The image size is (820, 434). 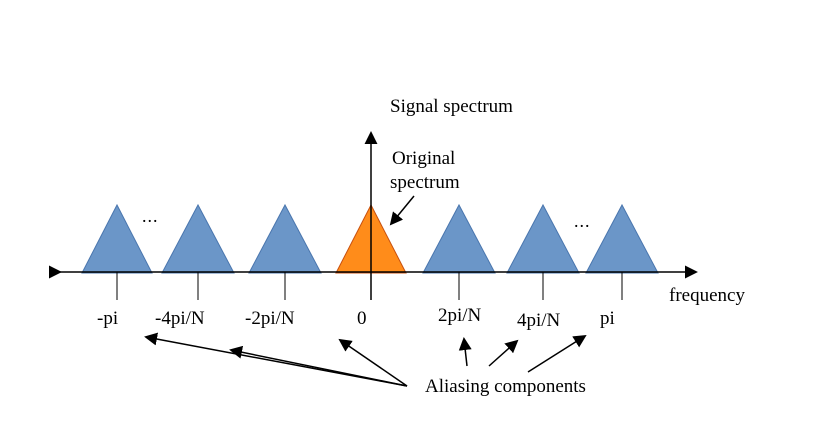 I want to click on aliasing-arrow-to-2pi-n, so click(x=465, y=352).